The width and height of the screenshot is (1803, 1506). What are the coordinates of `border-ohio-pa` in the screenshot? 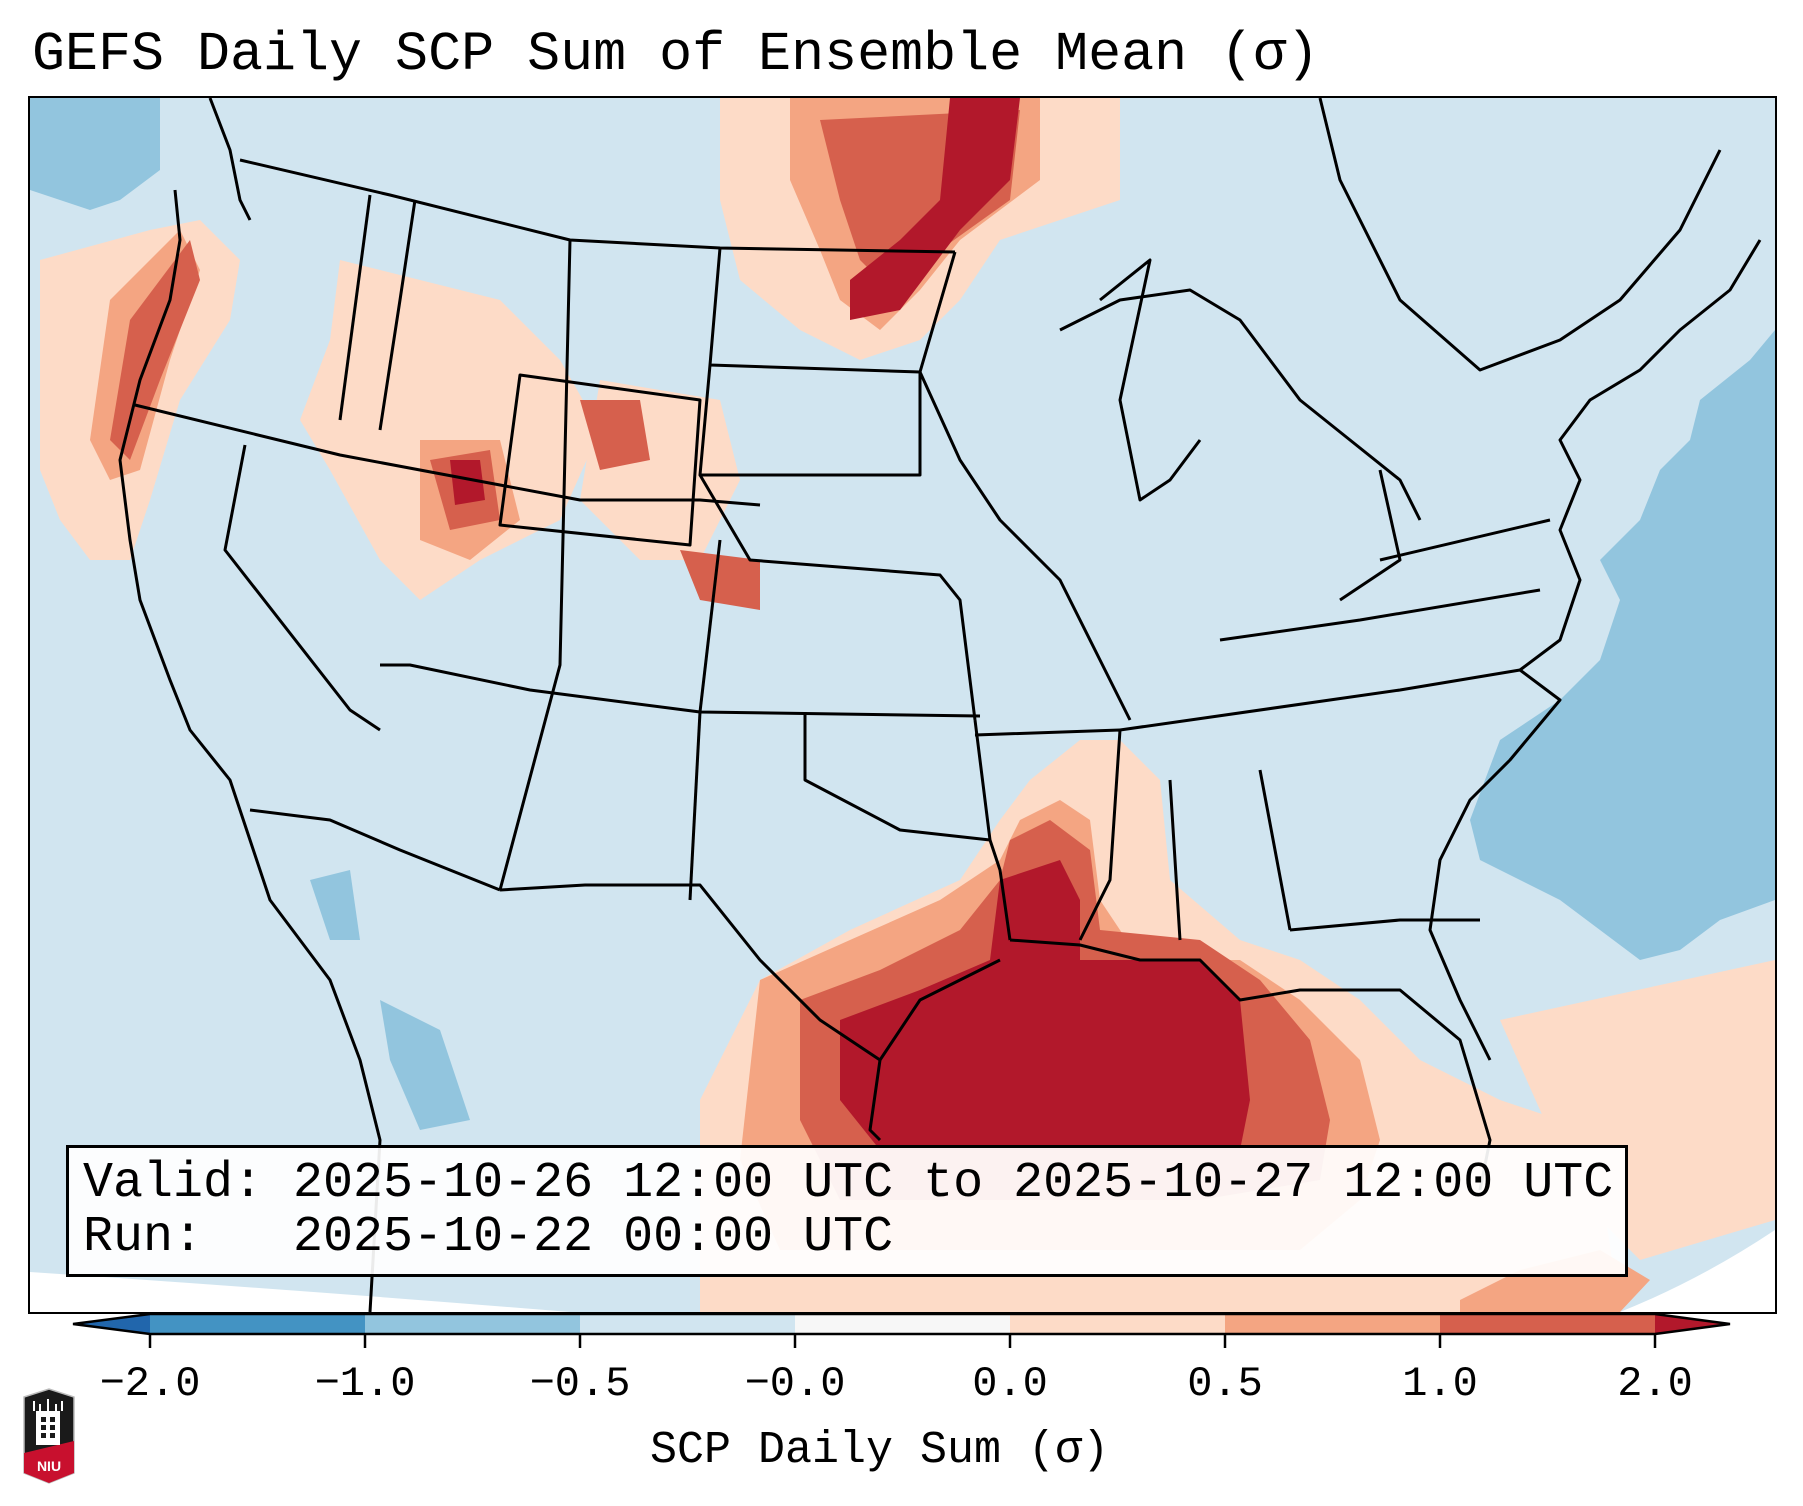 It's located at (1370, 535).